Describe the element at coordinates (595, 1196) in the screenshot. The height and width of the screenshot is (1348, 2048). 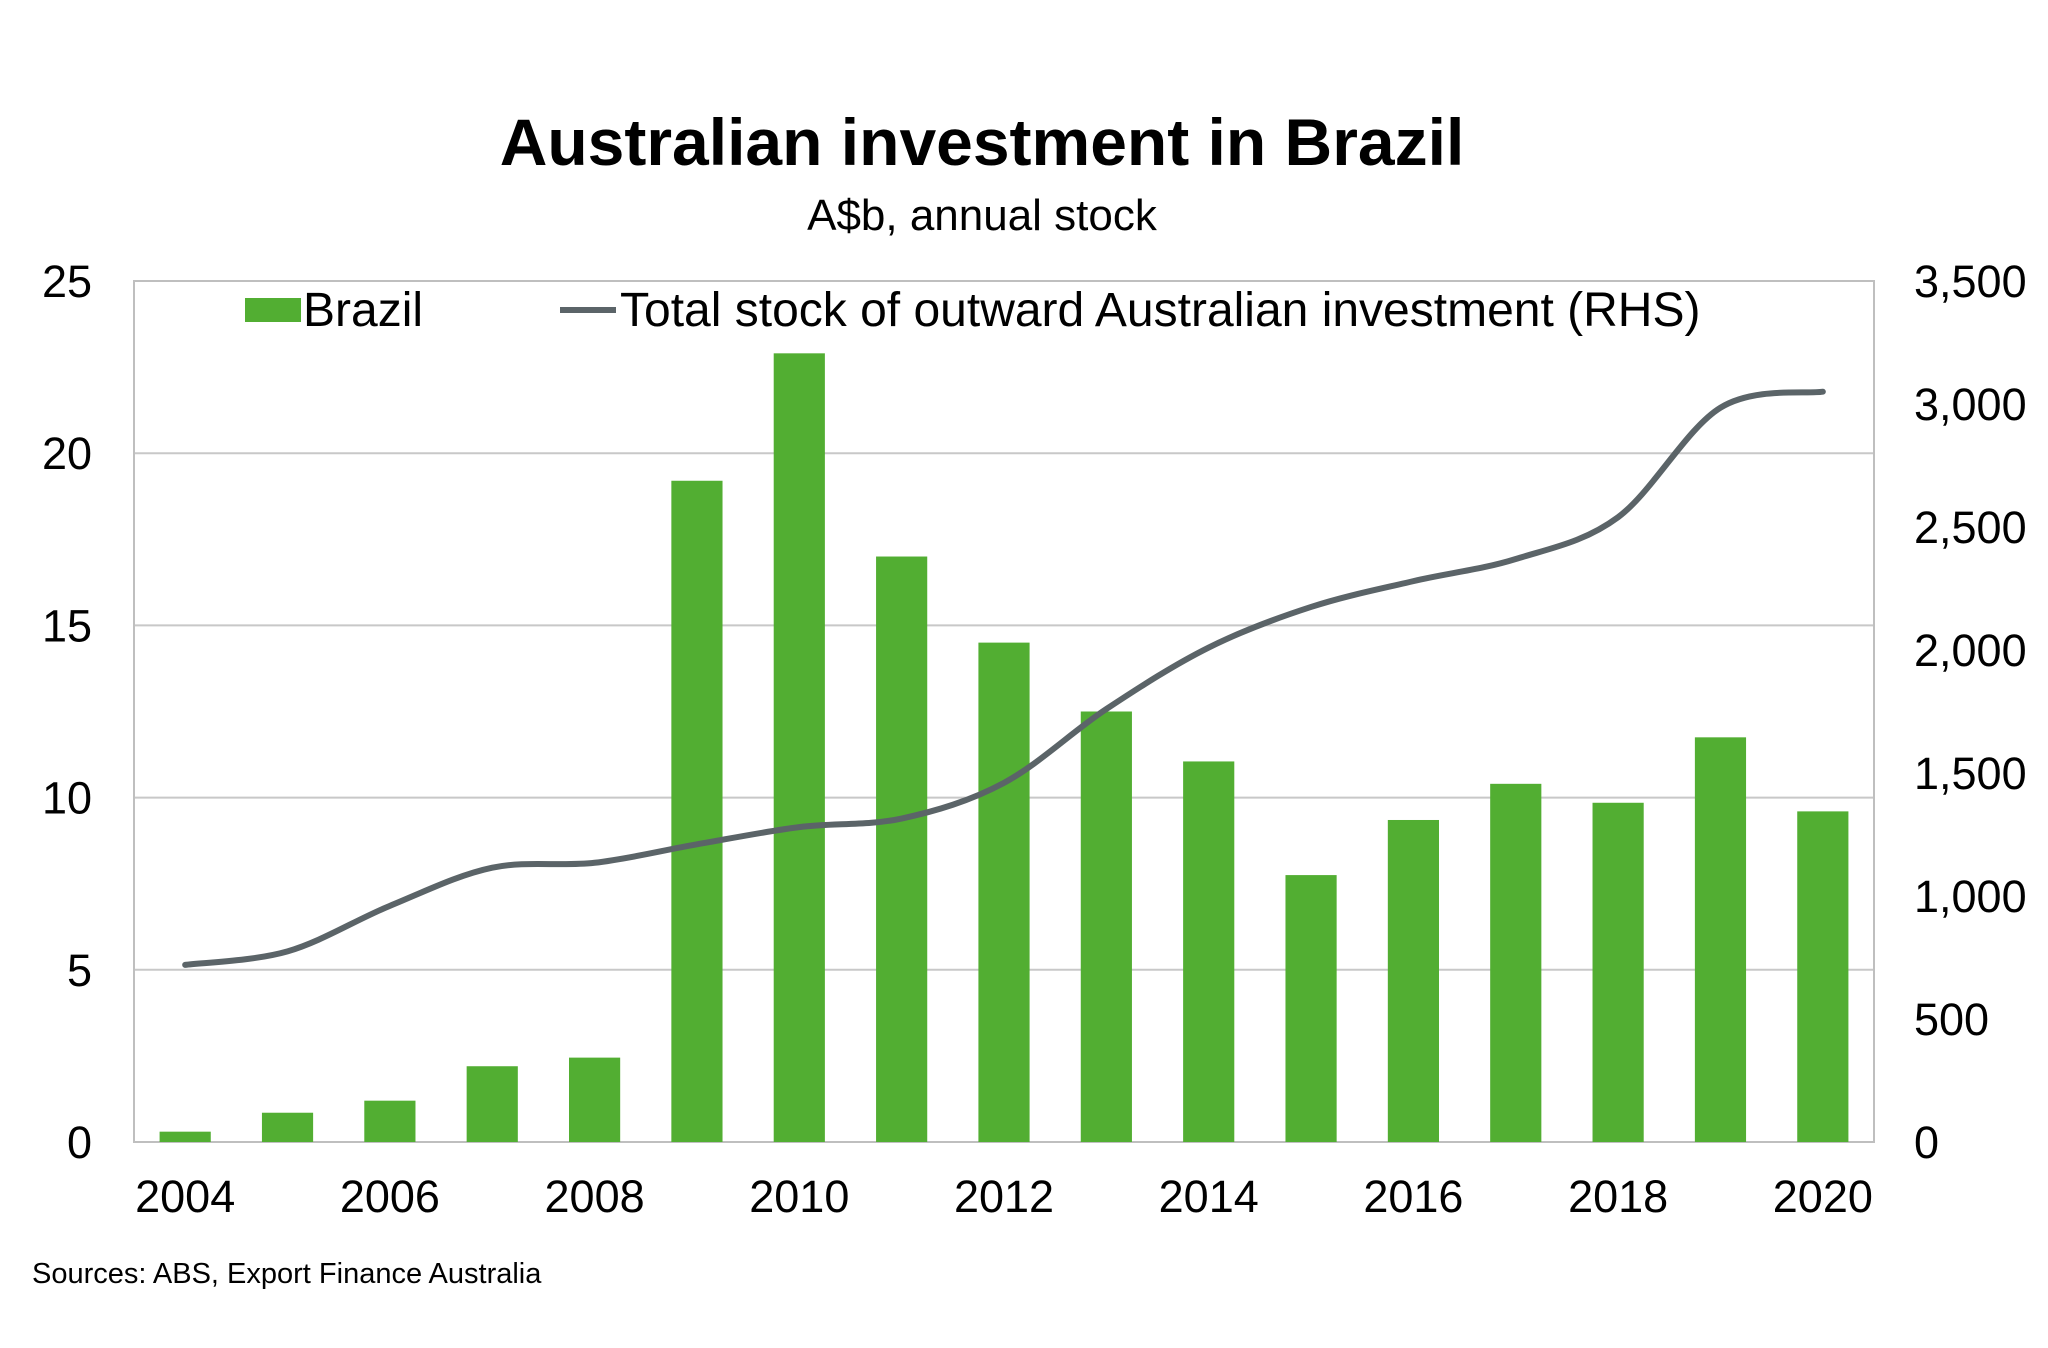
I see `x-tick-label: 2008` at that location.